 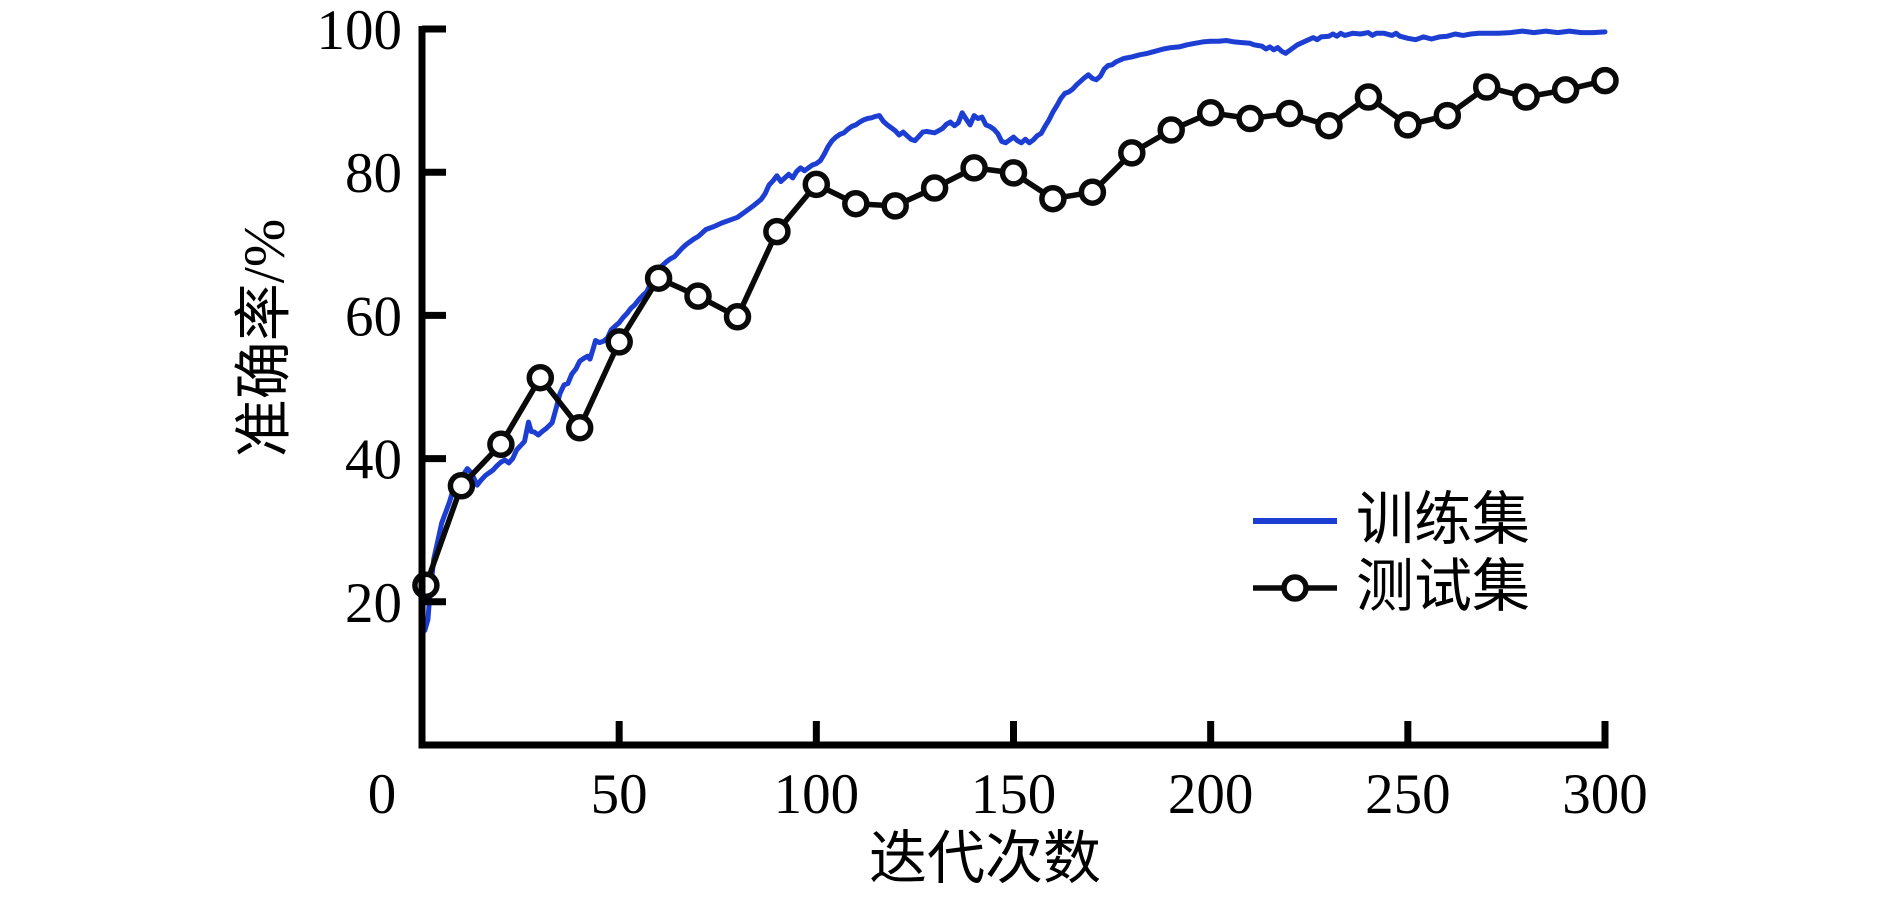 What do you see at coordinates (1295, 588) in the screenshot?
I see `legend-test-marker-icon` at bounding box center [1295, 588].